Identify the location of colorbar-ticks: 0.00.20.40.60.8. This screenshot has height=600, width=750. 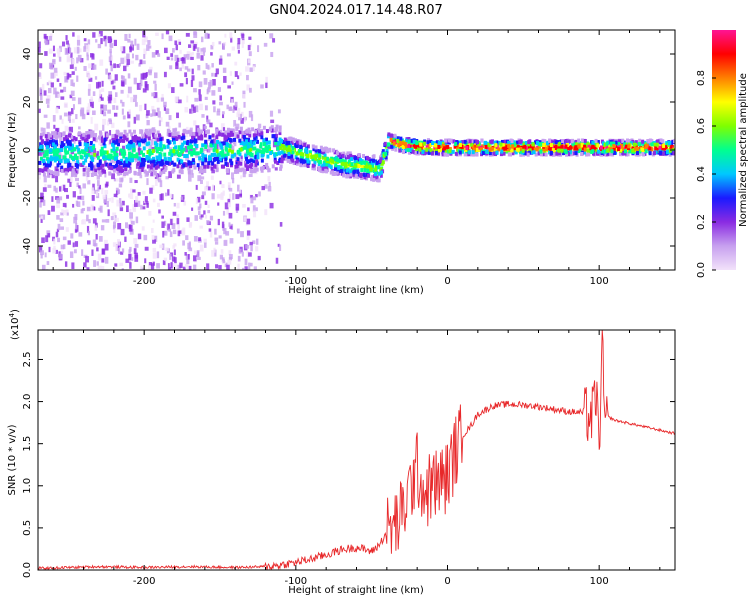
(706, 174).